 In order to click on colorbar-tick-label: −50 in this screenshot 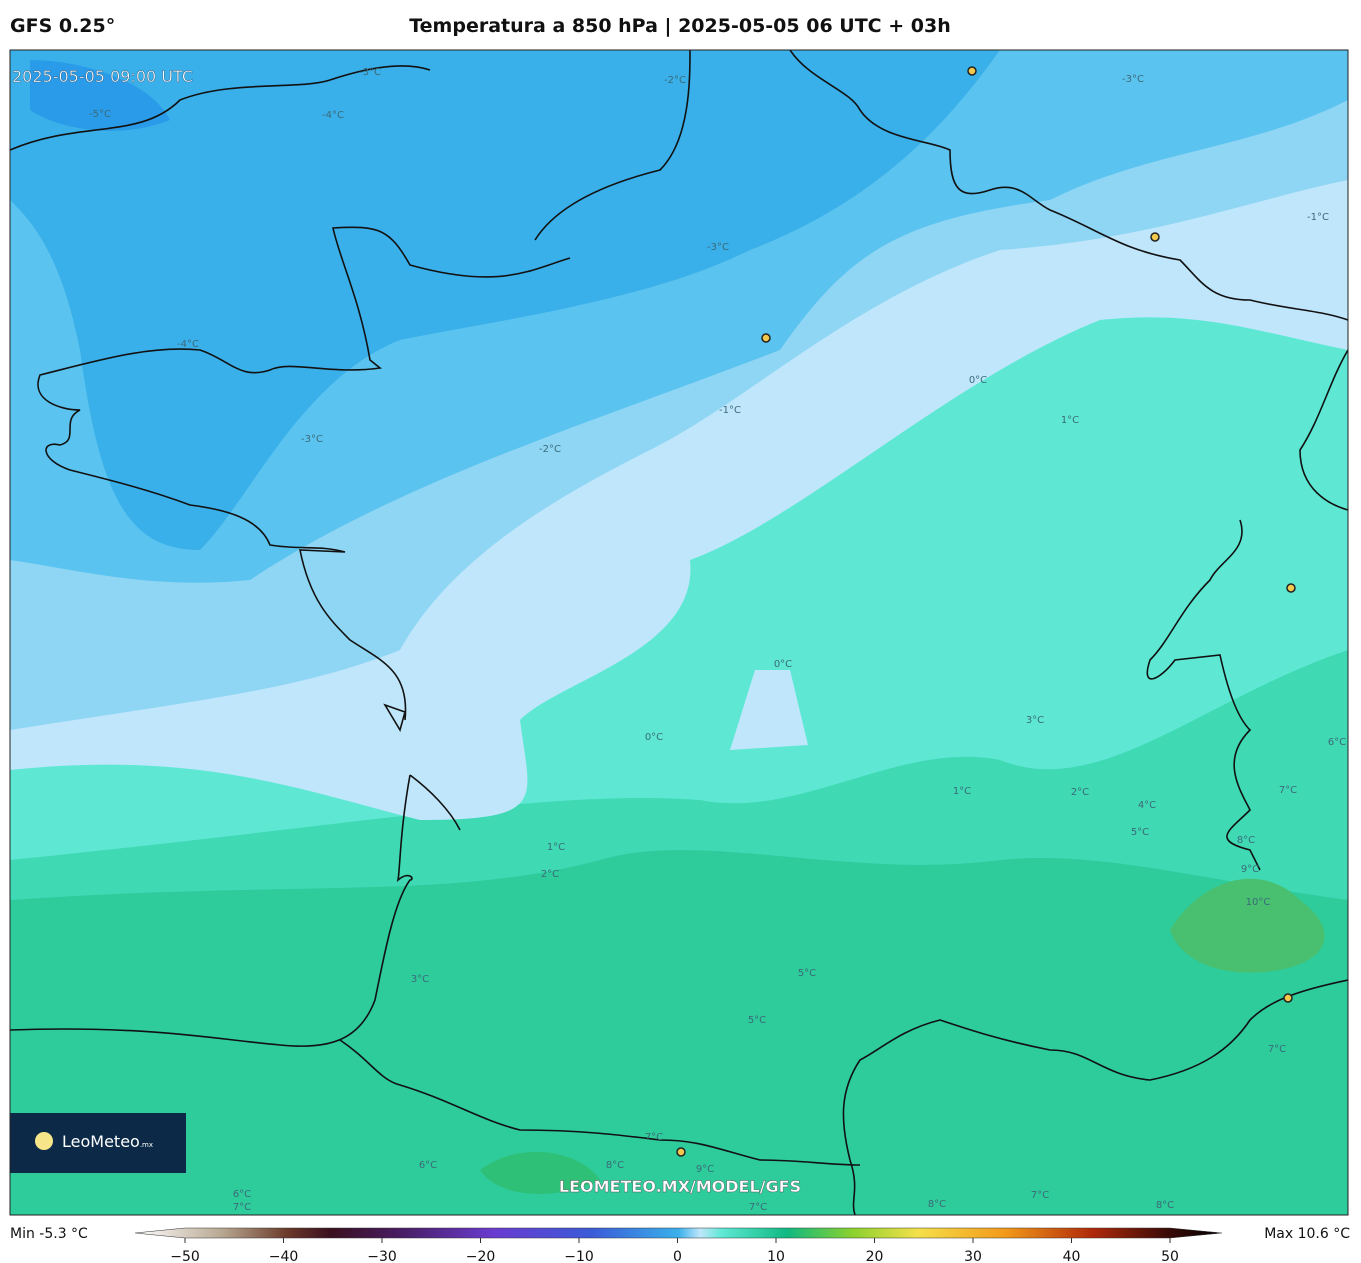, I will do `click(185, 1256)`.